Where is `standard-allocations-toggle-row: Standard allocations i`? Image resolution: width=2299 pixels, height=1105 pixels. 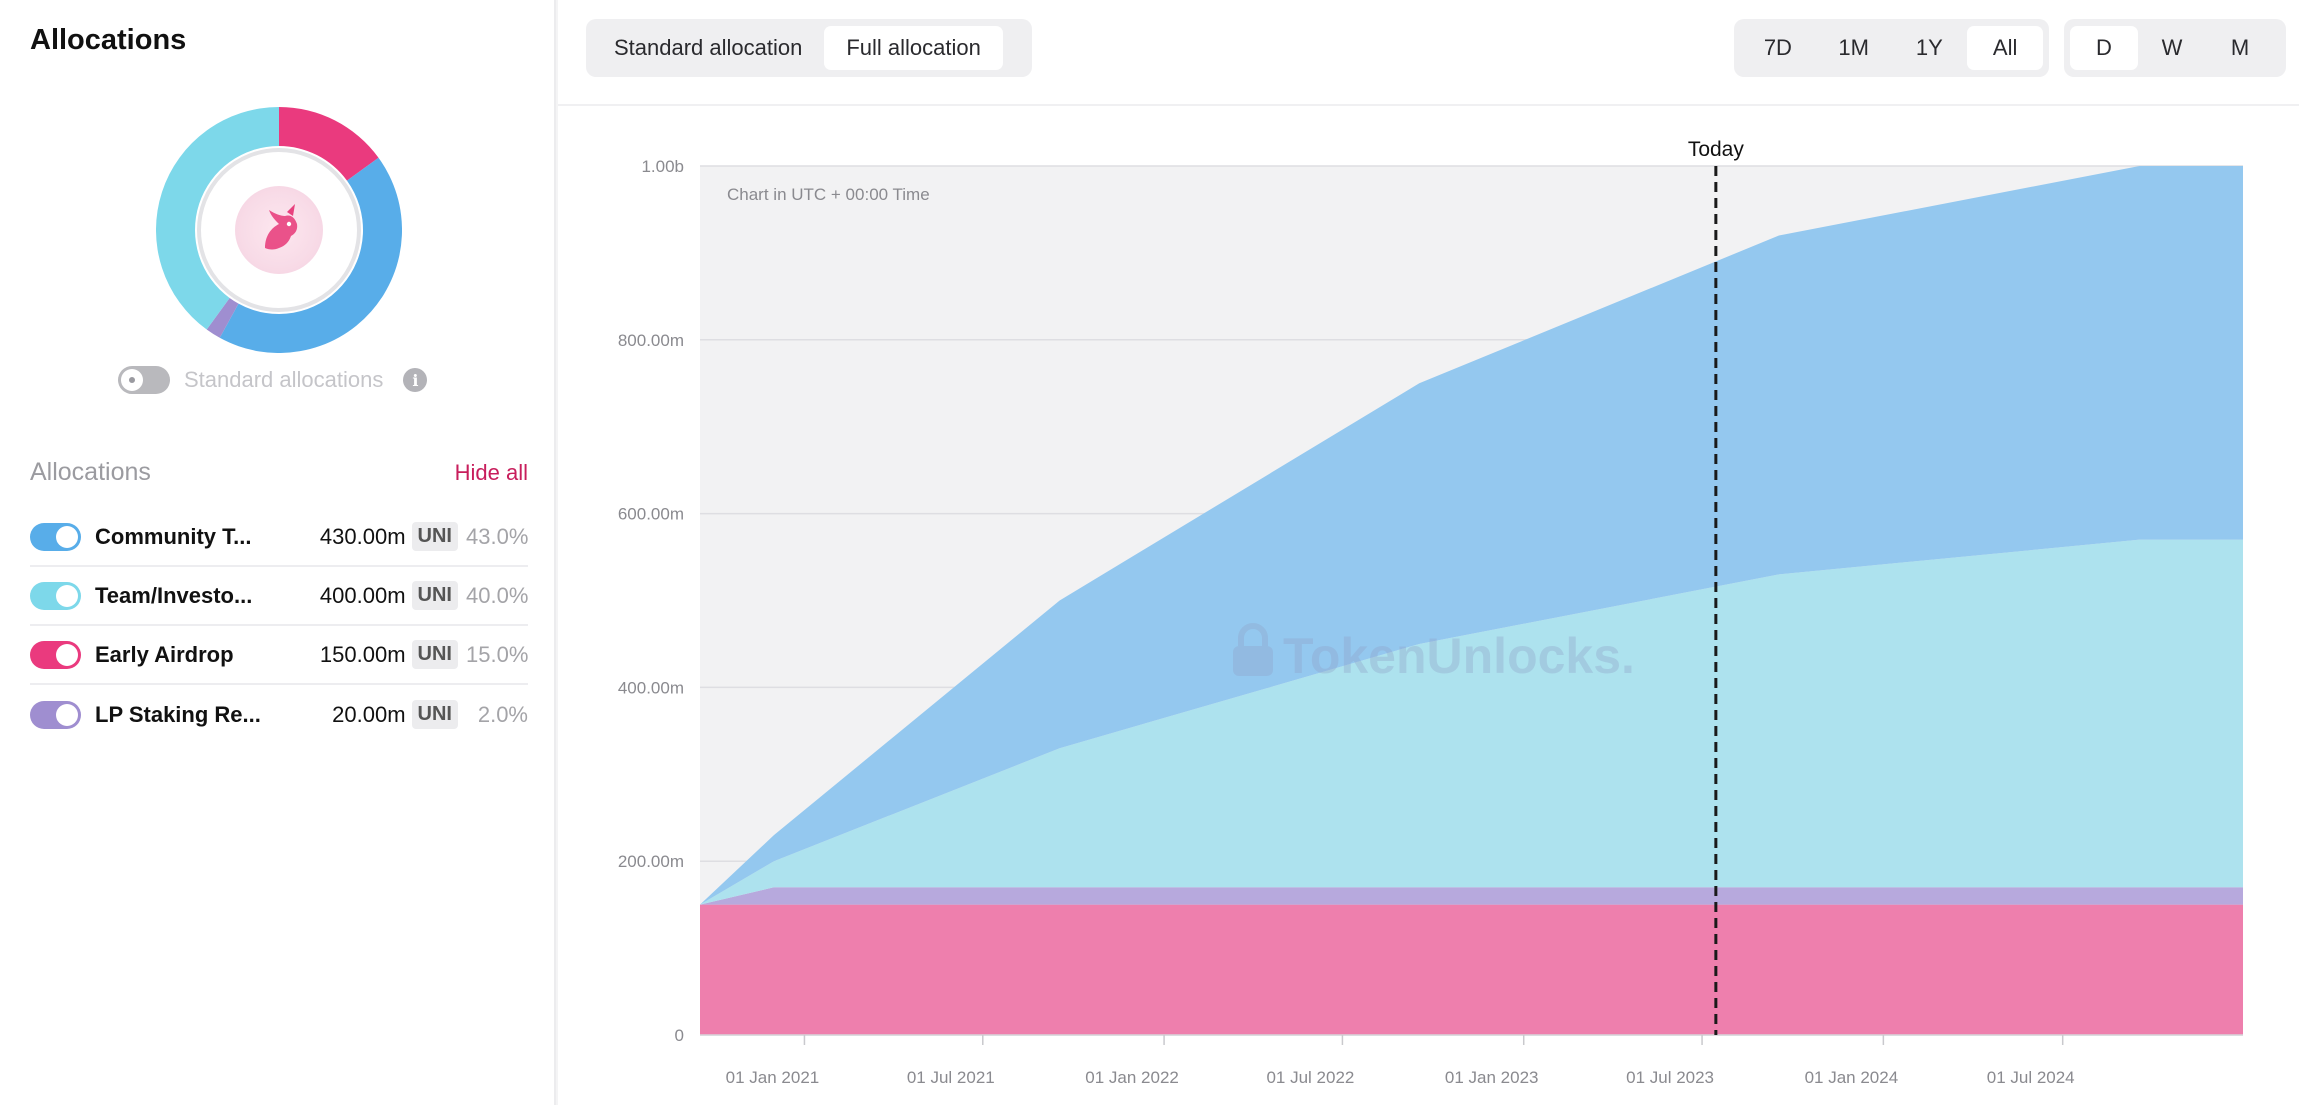
standard-allocations-toggle-row: Standard allocations i is located at coordinates (273, 380).